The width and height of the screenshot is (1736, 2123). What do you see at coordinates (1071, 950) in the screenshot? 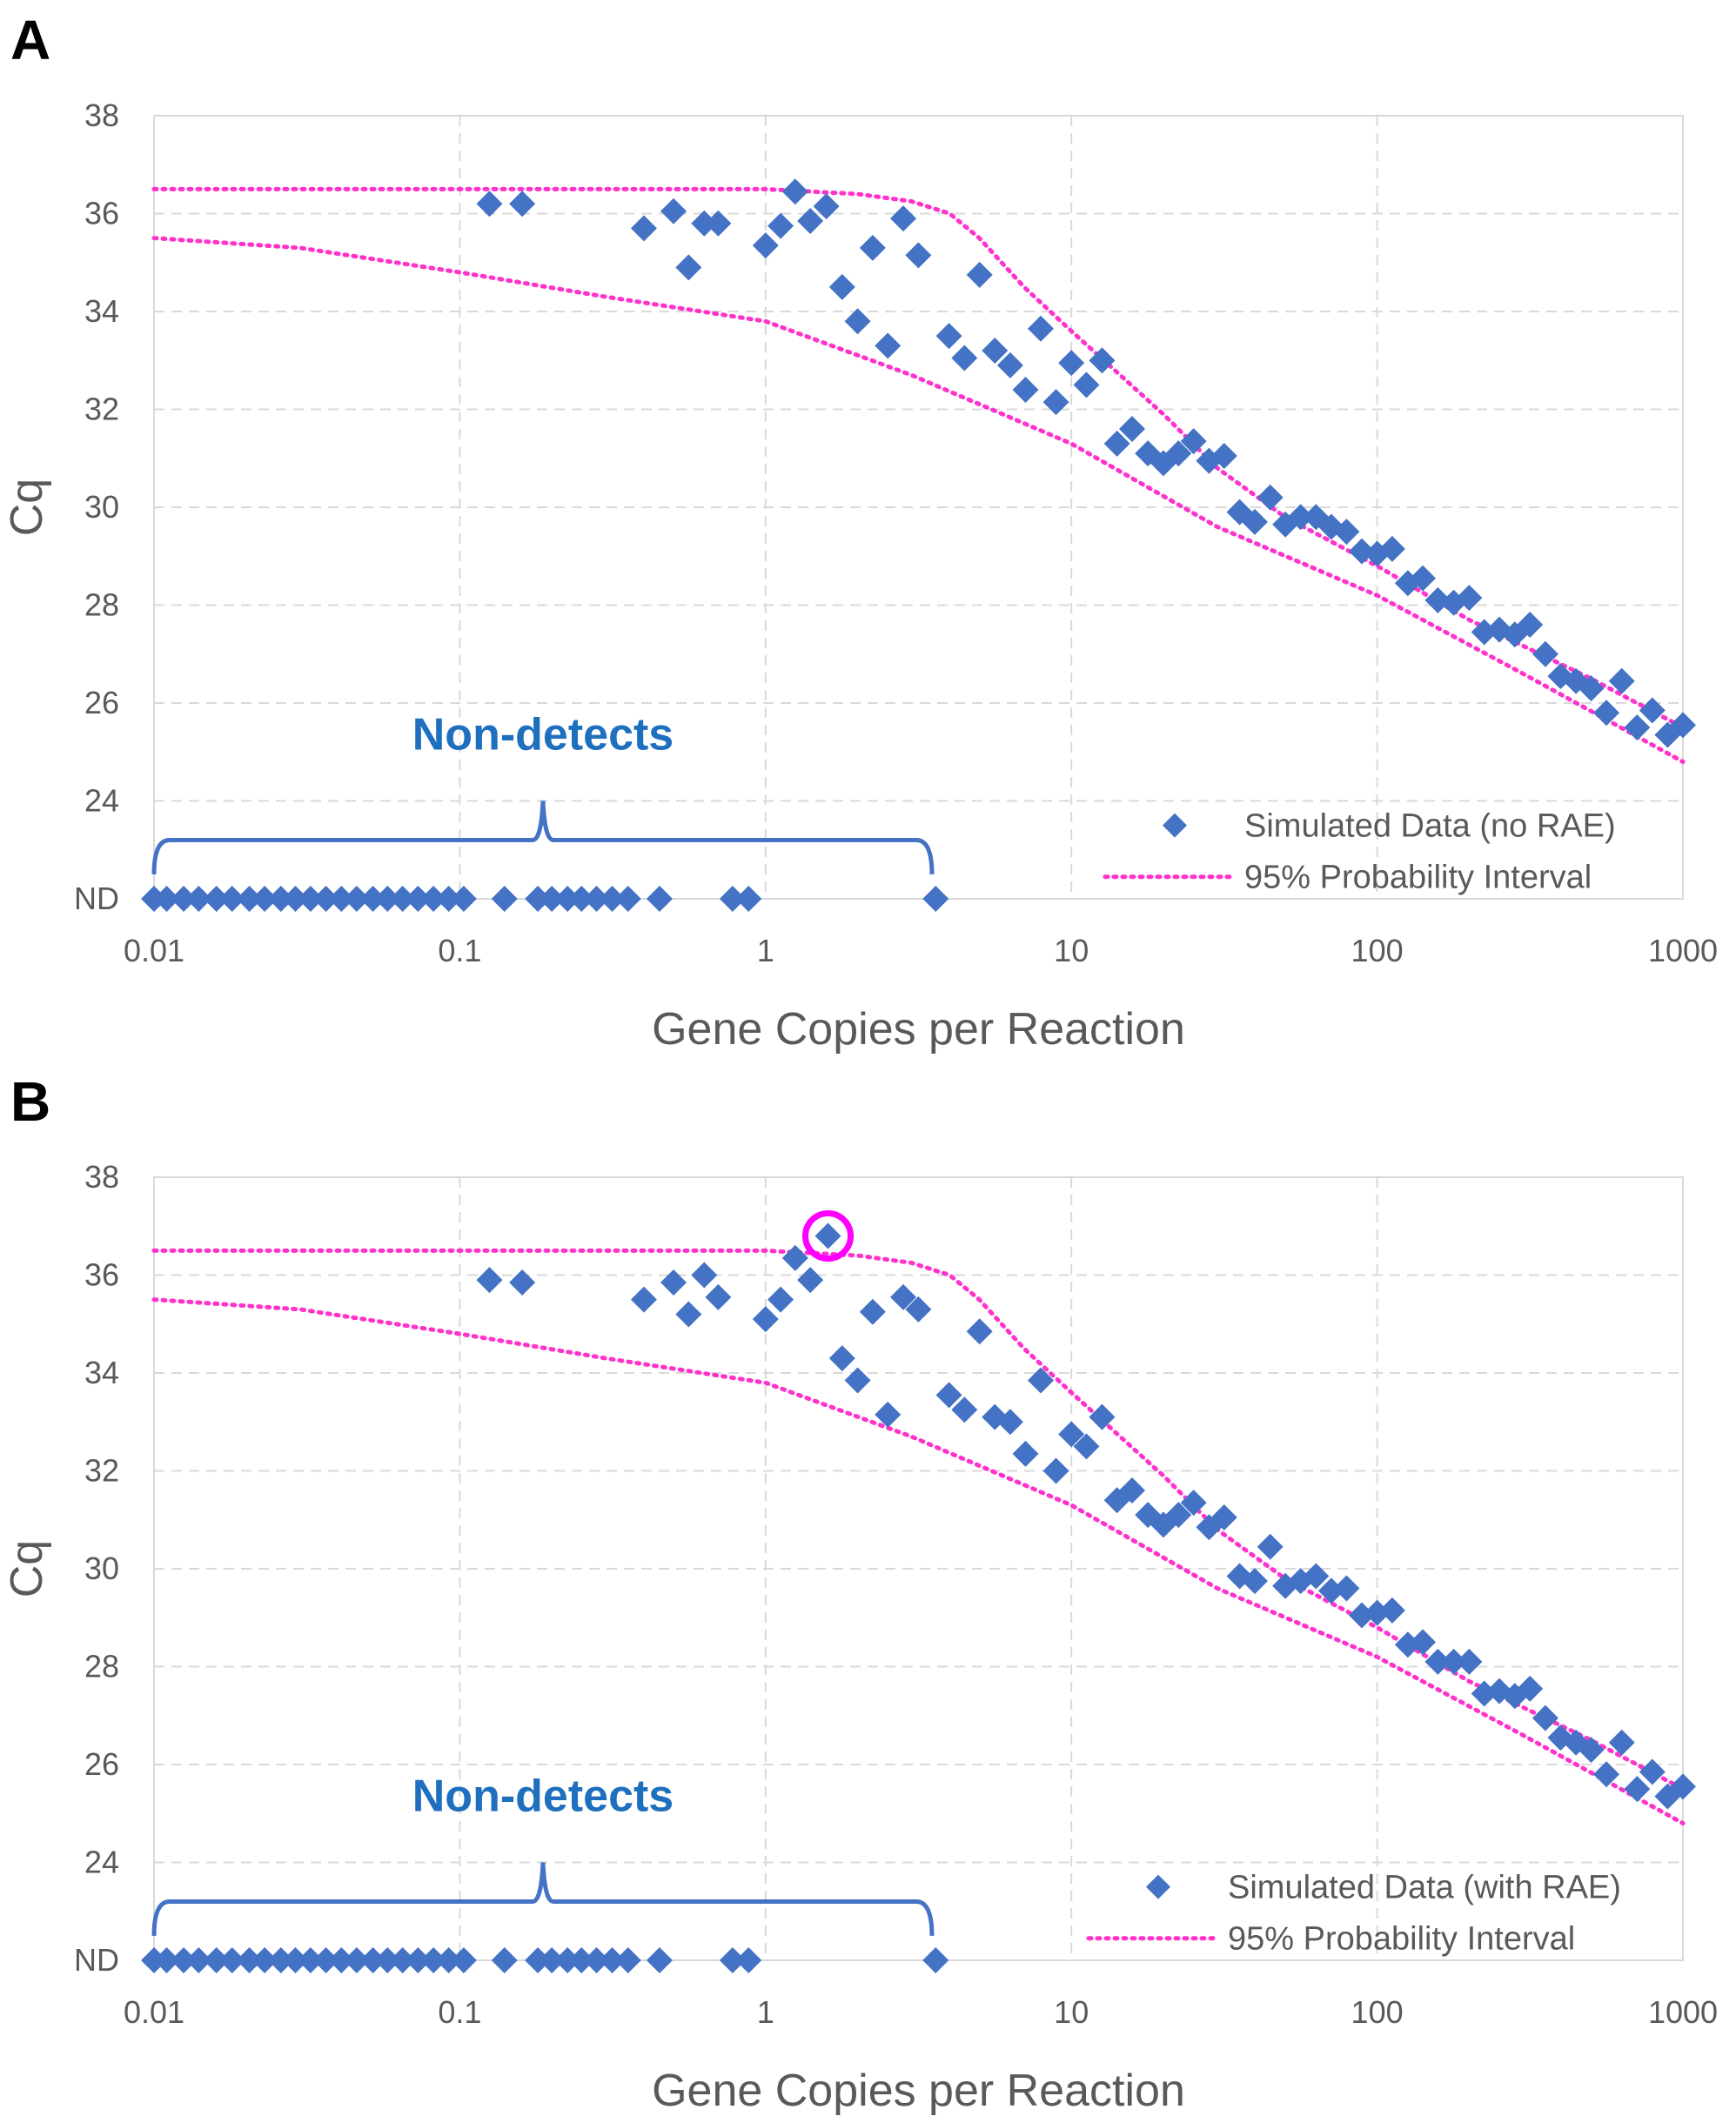
I see `x-tick-label: 10` at bounding box center [1071, 950].